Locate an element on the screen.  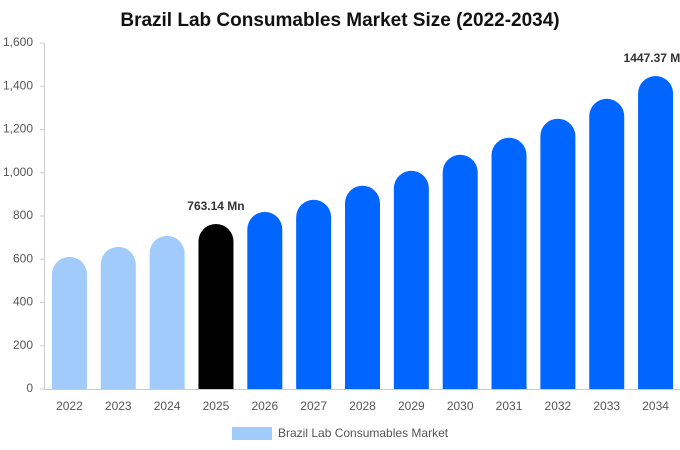
x-tick-label: 2030 is located at coordinates (460, 406).